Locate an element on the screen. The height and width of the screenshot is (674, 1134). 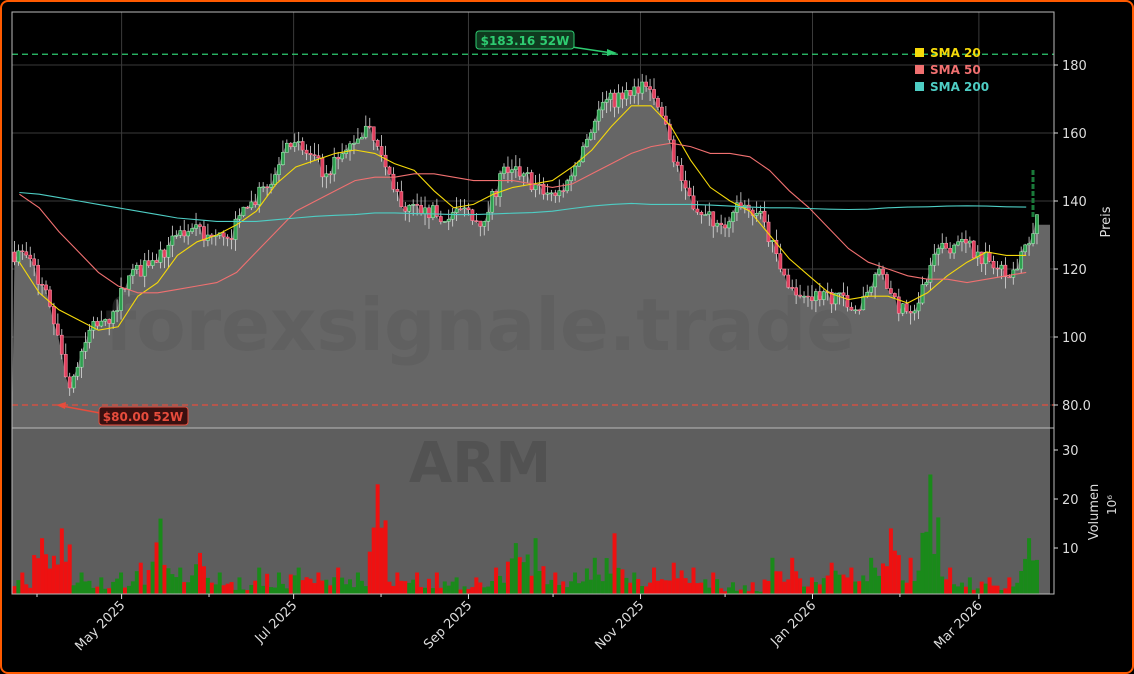
legend-swatch-sma20 is located at coordinates (919, 52).